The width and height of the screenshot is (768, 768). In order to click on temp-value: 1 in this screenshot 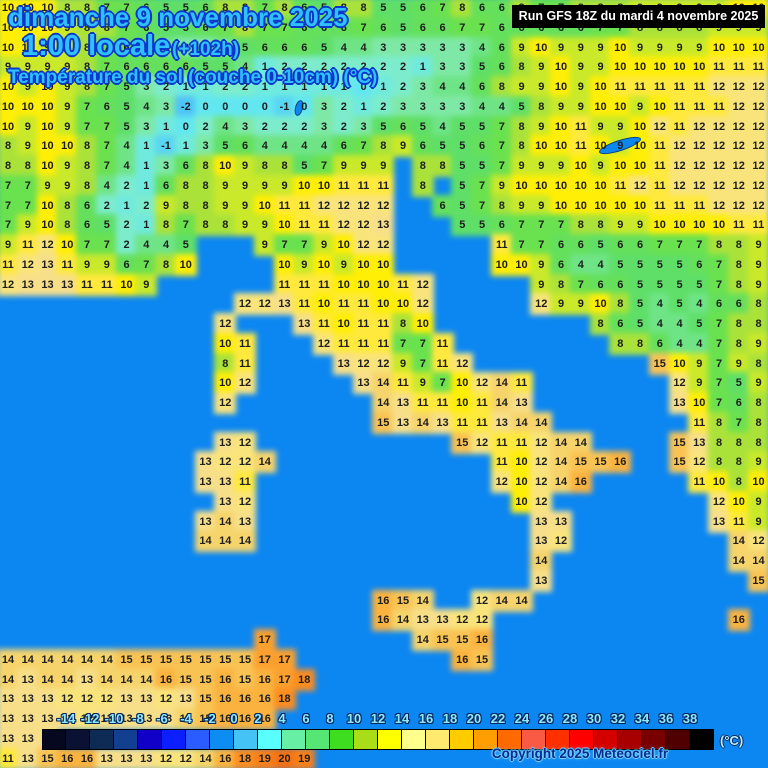, I will do `click(383, 87)`.